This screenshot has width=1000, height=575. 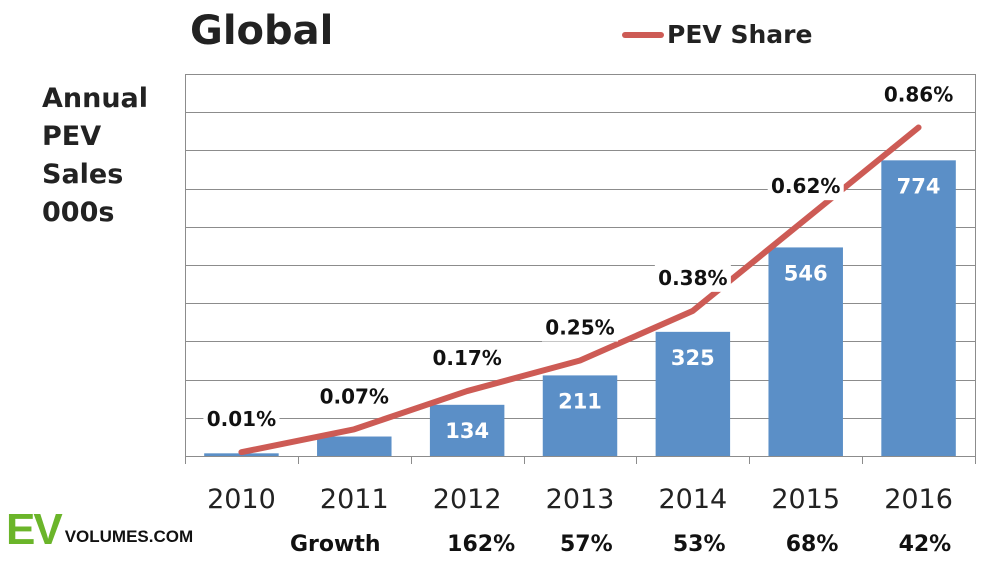 I want to click on growth-value: 57%, so click(x=586, y=544).